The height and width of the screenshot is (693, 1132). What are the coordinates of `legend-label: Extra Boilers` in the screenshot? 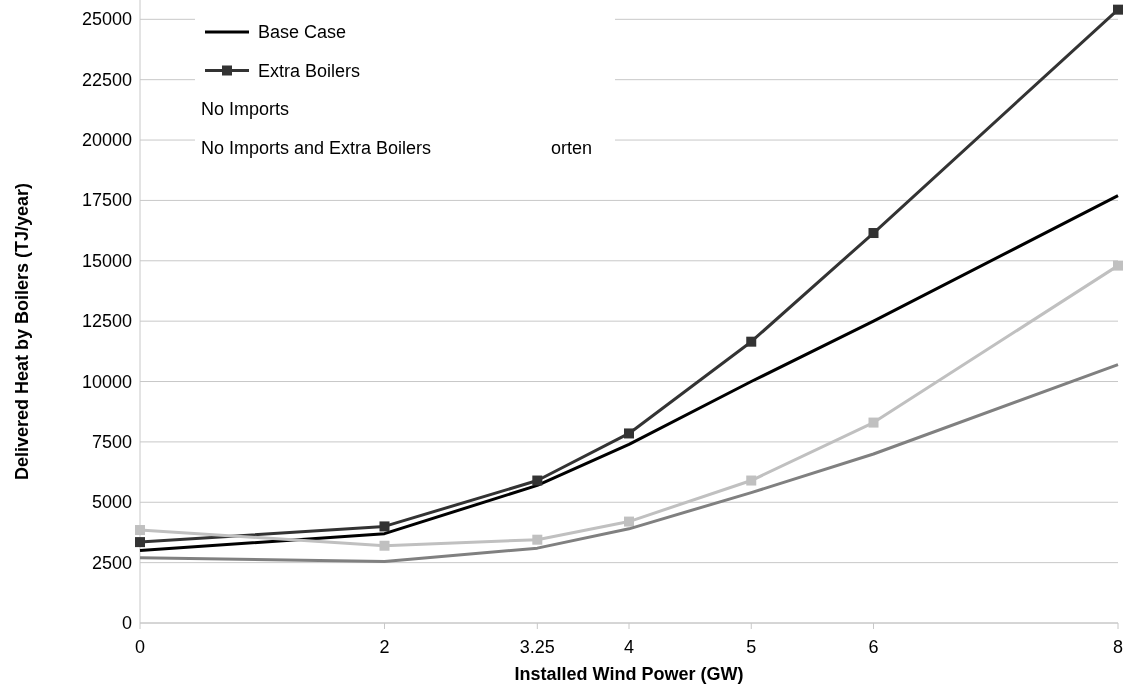 It's located at (309, 70).